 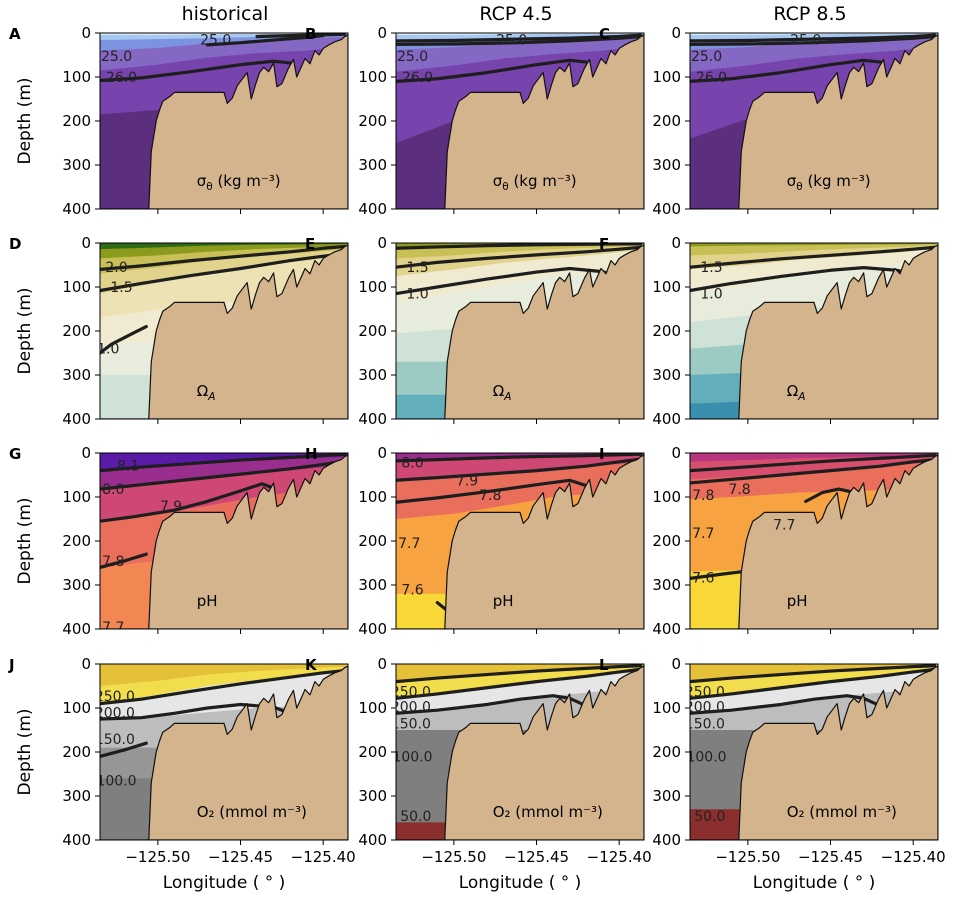 What do you see at coordinates (515, 14) in the screenshot?
I see `column-title-rcp45: RCP 4.5` at bounding box center [515, 14].